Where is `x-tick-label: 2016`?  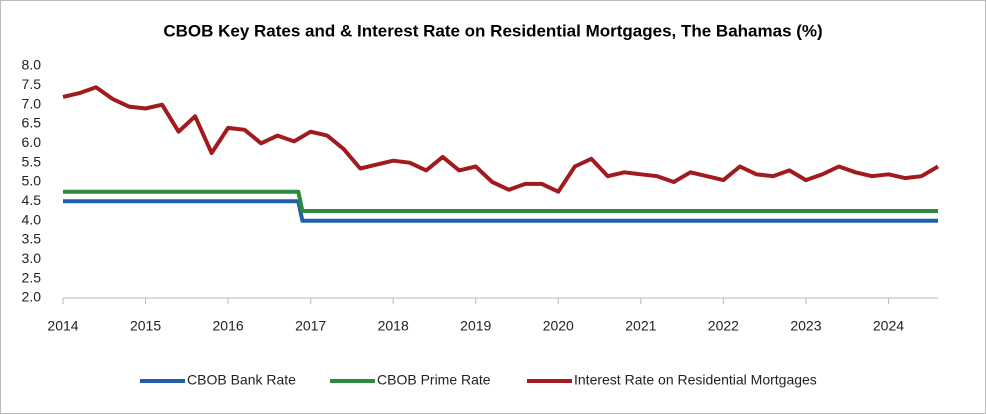
x-tick-label: 2016 is located at coordinates (228, 326).